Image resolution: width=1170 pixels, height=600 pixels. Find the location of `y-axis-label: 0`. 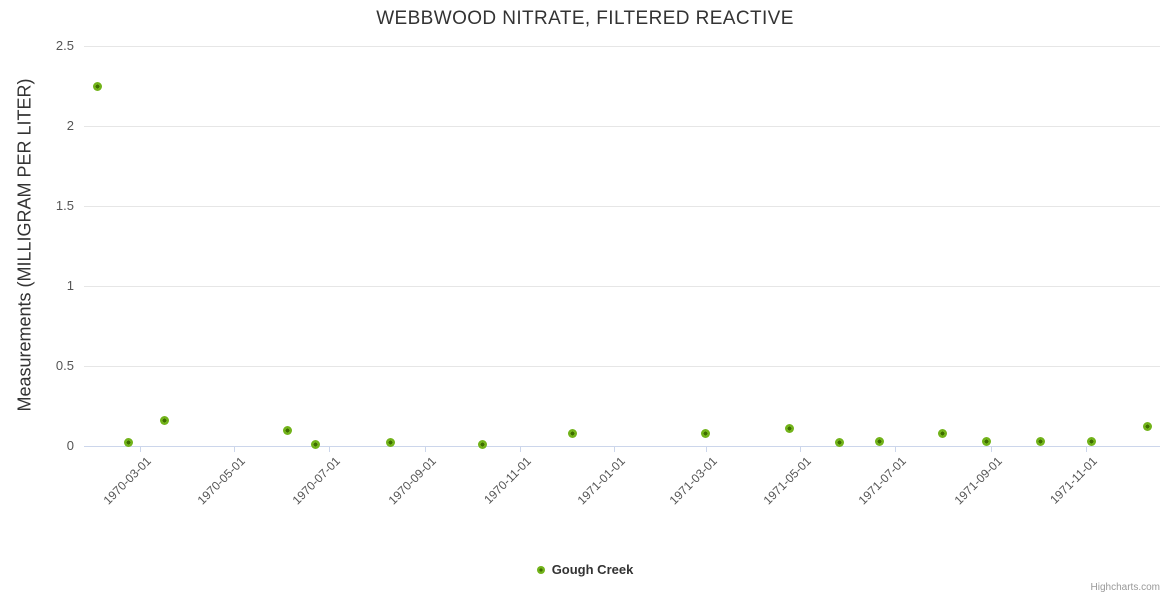

y-axis-label: 0 is located at coordinates (70, 445).